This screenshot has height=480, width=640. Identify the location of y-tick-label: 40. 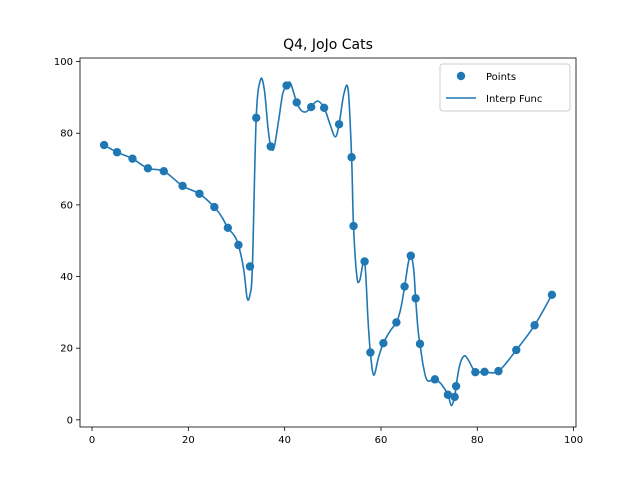
(66, 277).